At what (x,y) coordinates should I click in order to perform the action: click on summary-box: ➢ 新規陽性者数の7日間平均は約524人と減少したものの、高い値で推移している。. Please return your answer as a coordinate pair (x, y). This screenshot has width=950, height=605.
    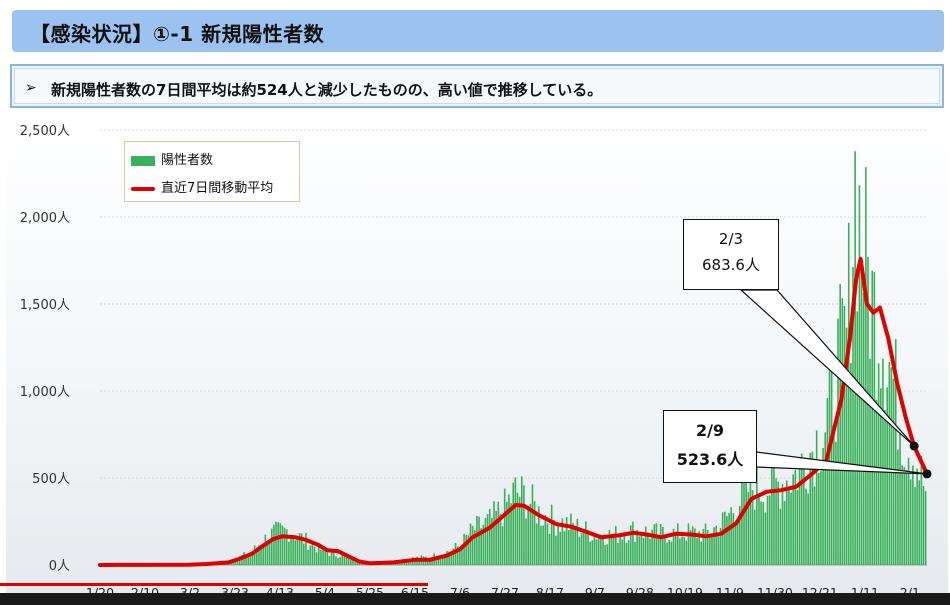
    Looking at the image, I should click on (477, 86).